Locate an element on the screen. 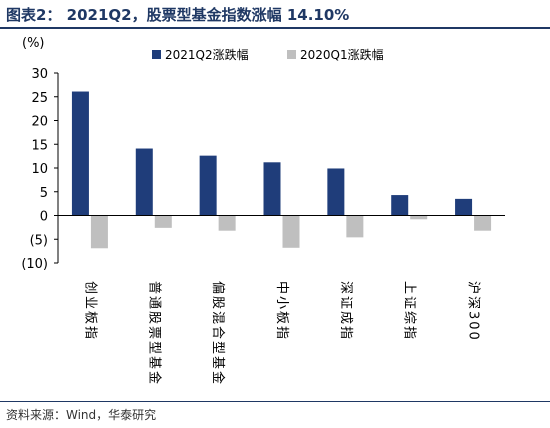 This screenshot has height=428, width=550. x-category-label: 上证综指 is located at coordinates (409, 311).